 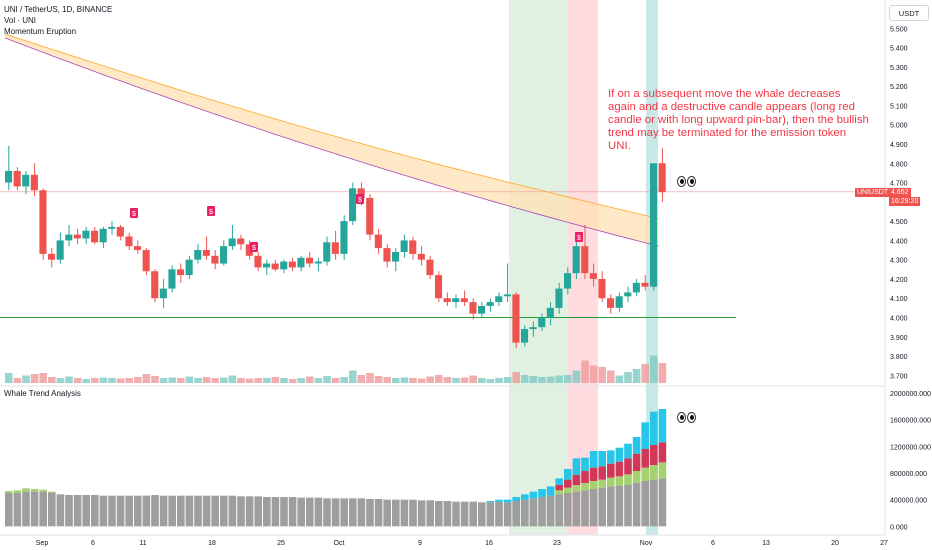 What do you see at coordinates (899, 164) in the screenshot?
I see `price-tick-label: 4.800` at bounding box center [899, 164].